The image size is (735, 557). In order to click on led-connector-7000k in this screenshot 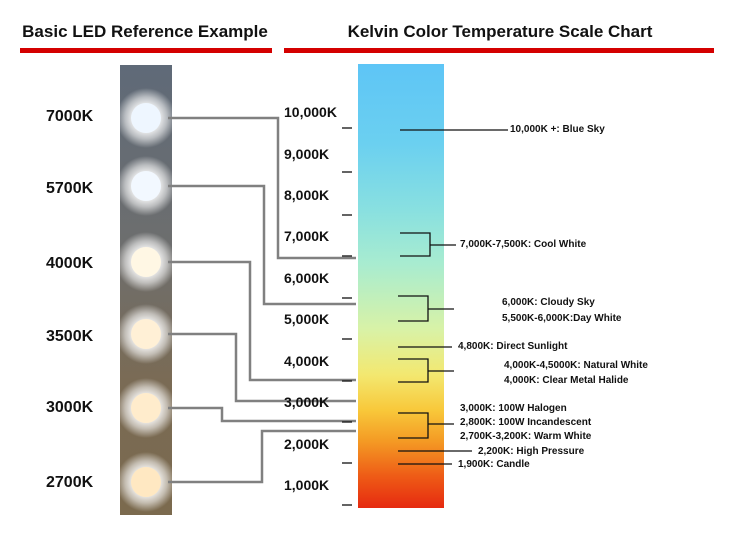, I will do `click(262, 188)`.